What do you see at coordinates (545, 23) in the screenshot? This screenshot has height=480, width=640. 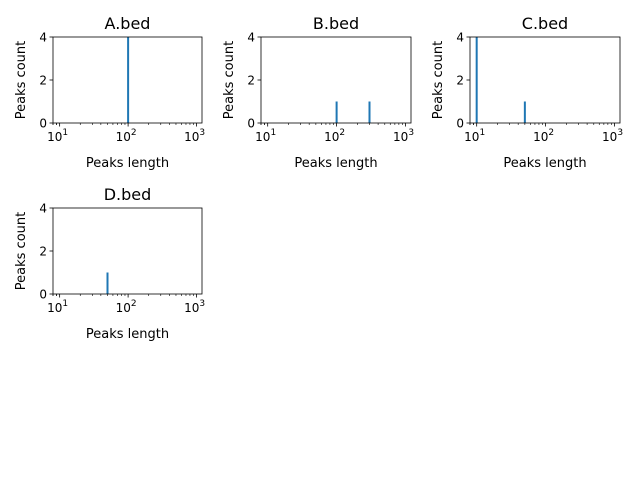 I see `chart-title: C.bed` at bounding box center [545, 23].